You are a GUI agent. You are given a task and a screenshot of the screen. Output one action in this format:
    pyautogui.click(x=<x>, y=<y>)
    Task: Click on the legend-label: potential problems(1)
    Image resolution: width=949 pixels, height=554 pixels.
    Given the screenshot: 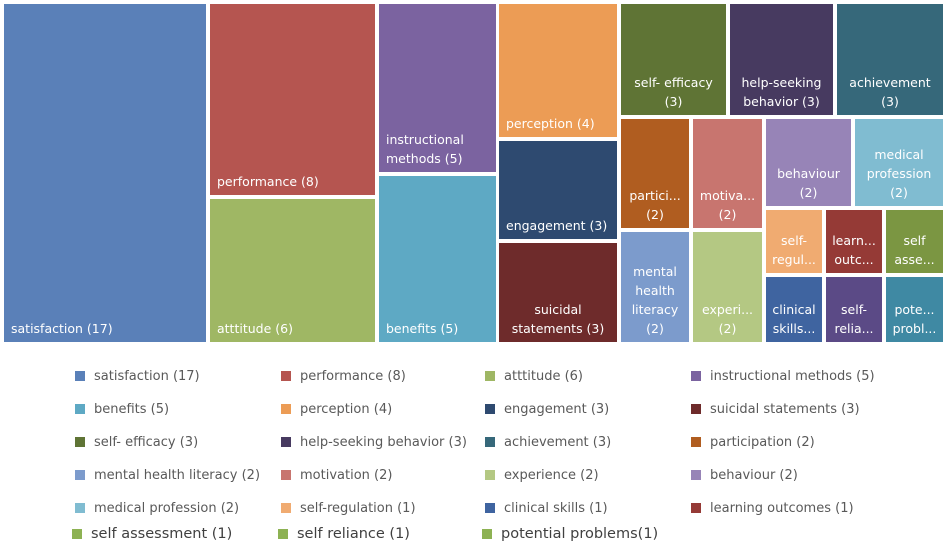 What is the action you would take?
    pyautogui.click(x=580, y=534)
    